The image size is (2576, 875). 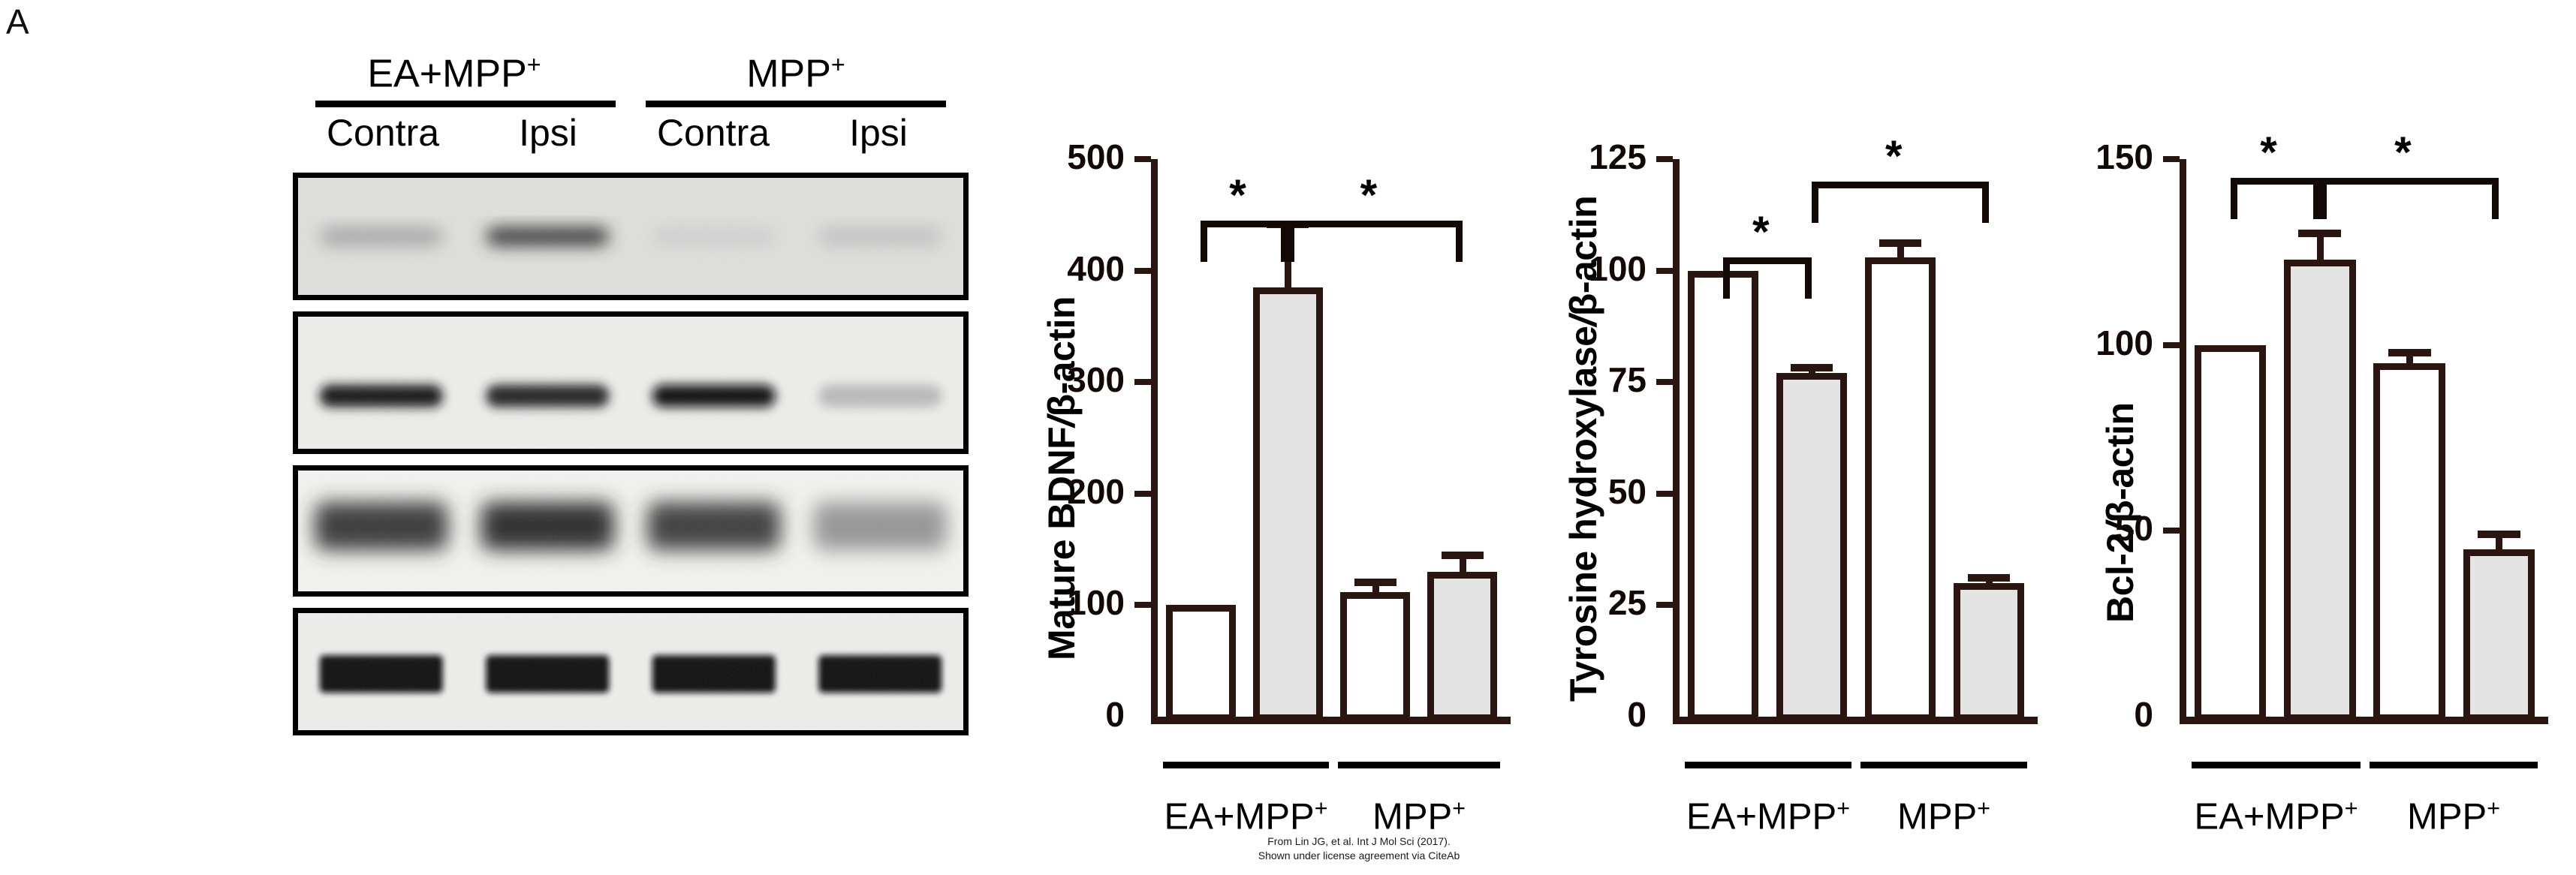 I want to click on x-group-label: MPP +, so click(x=2450, y=816).